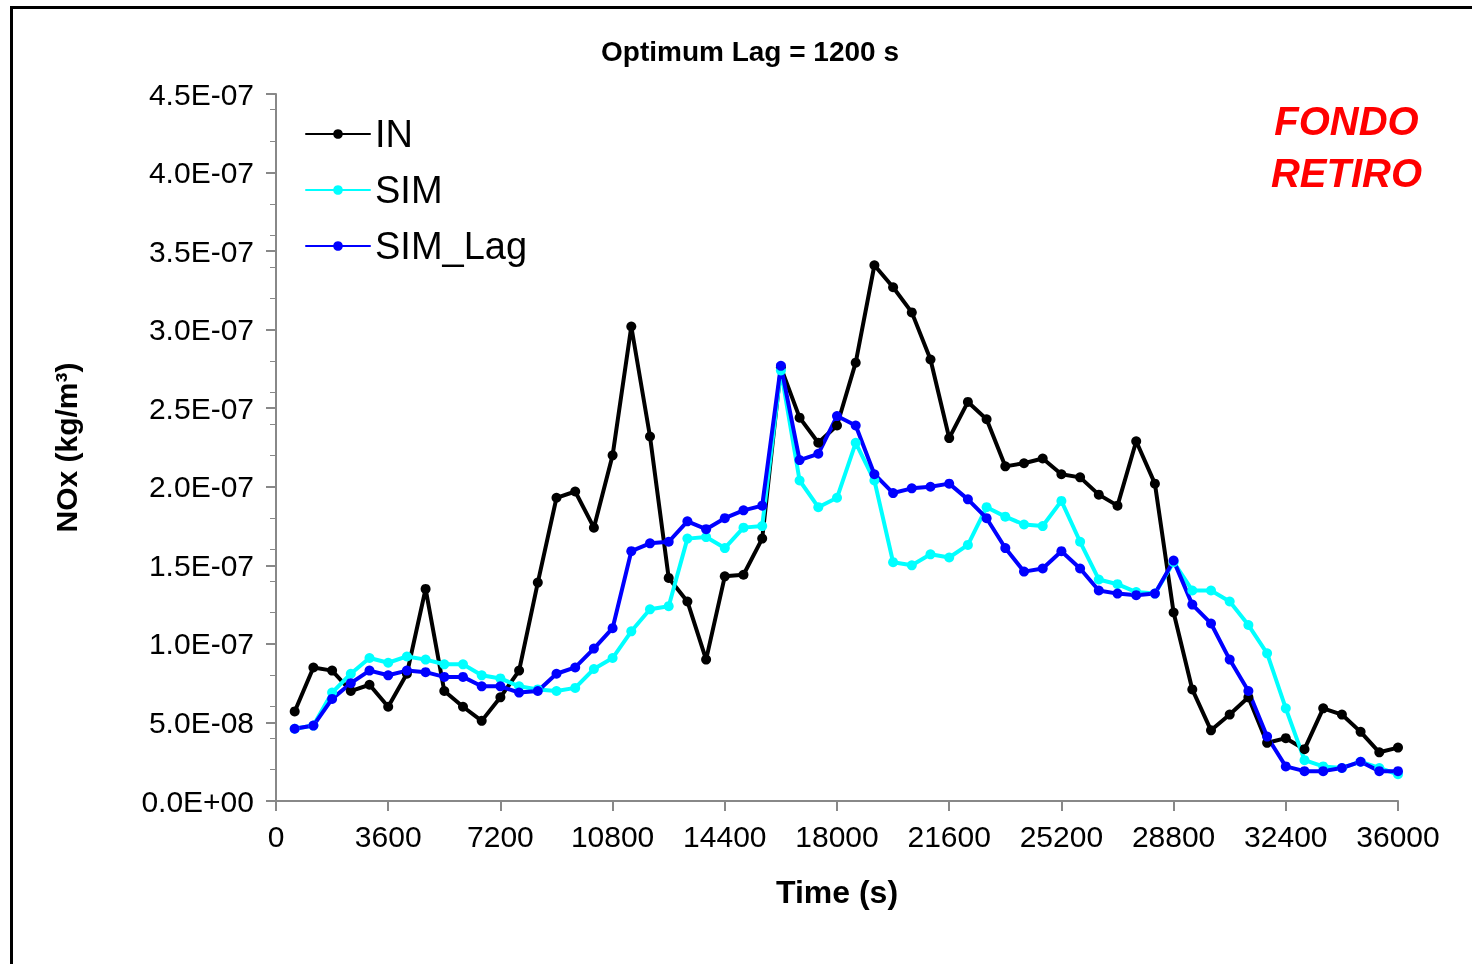 This screenshot has height=964, width=1472. I want to click on legend-label: IN, so click(394, 134).